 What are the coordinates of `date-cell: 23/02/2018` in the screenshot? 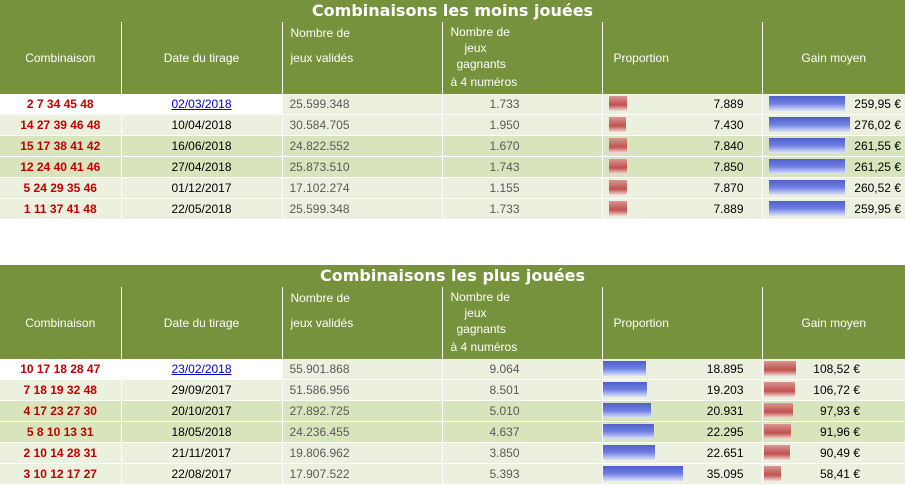 It's located at (202, 369).